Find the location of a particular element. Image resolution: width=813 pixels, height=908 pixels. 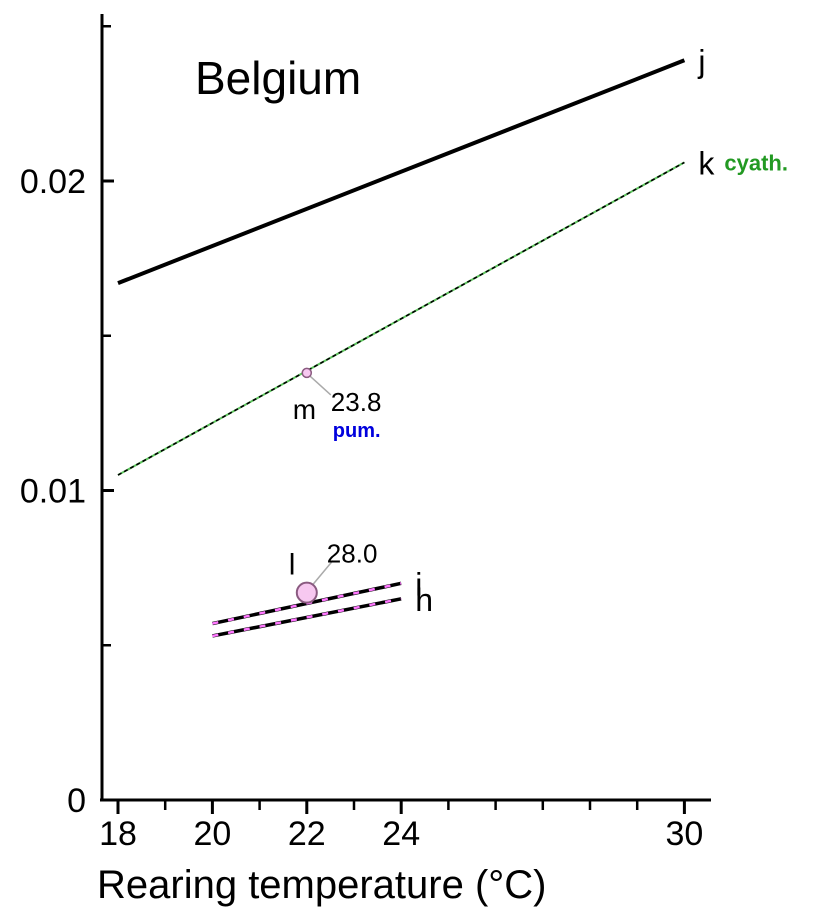

x-tick-label: 24 is located at coordinates (401, 834).